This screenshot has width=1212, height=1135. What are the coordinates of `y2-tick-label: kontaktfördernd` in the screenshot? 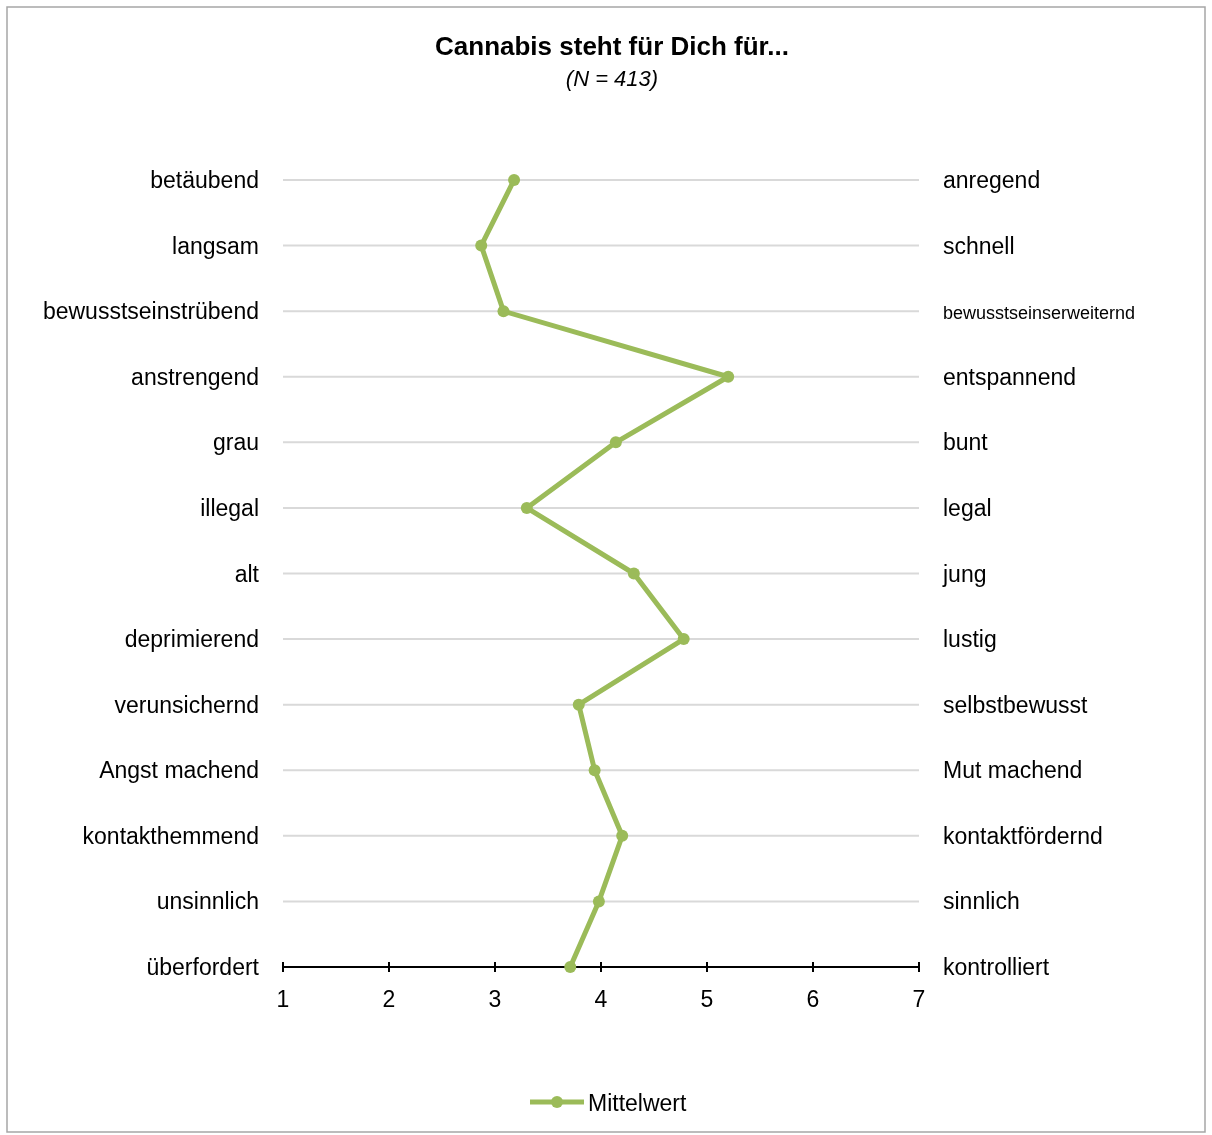 It's located at (1023, 835).